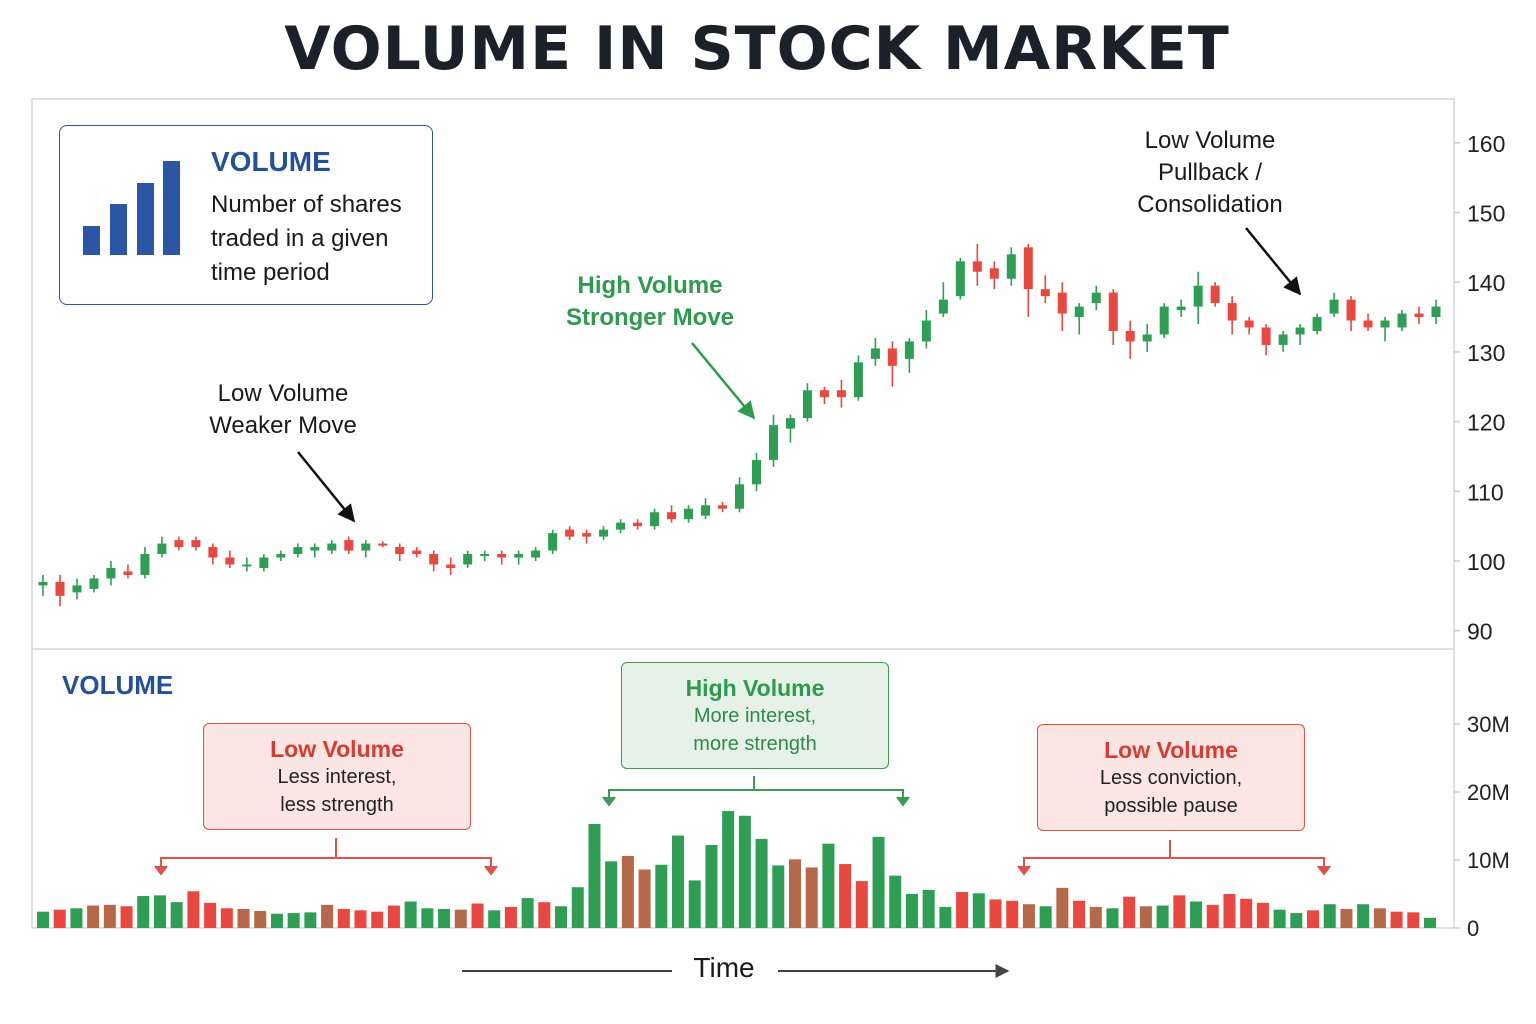 This screenshot has width=1536, height=1024. What do you see at coordinates (755, 730) in the screenshot?
I see `high-volume-box-text: More interest, more strength` at bounding box center [755, 730].